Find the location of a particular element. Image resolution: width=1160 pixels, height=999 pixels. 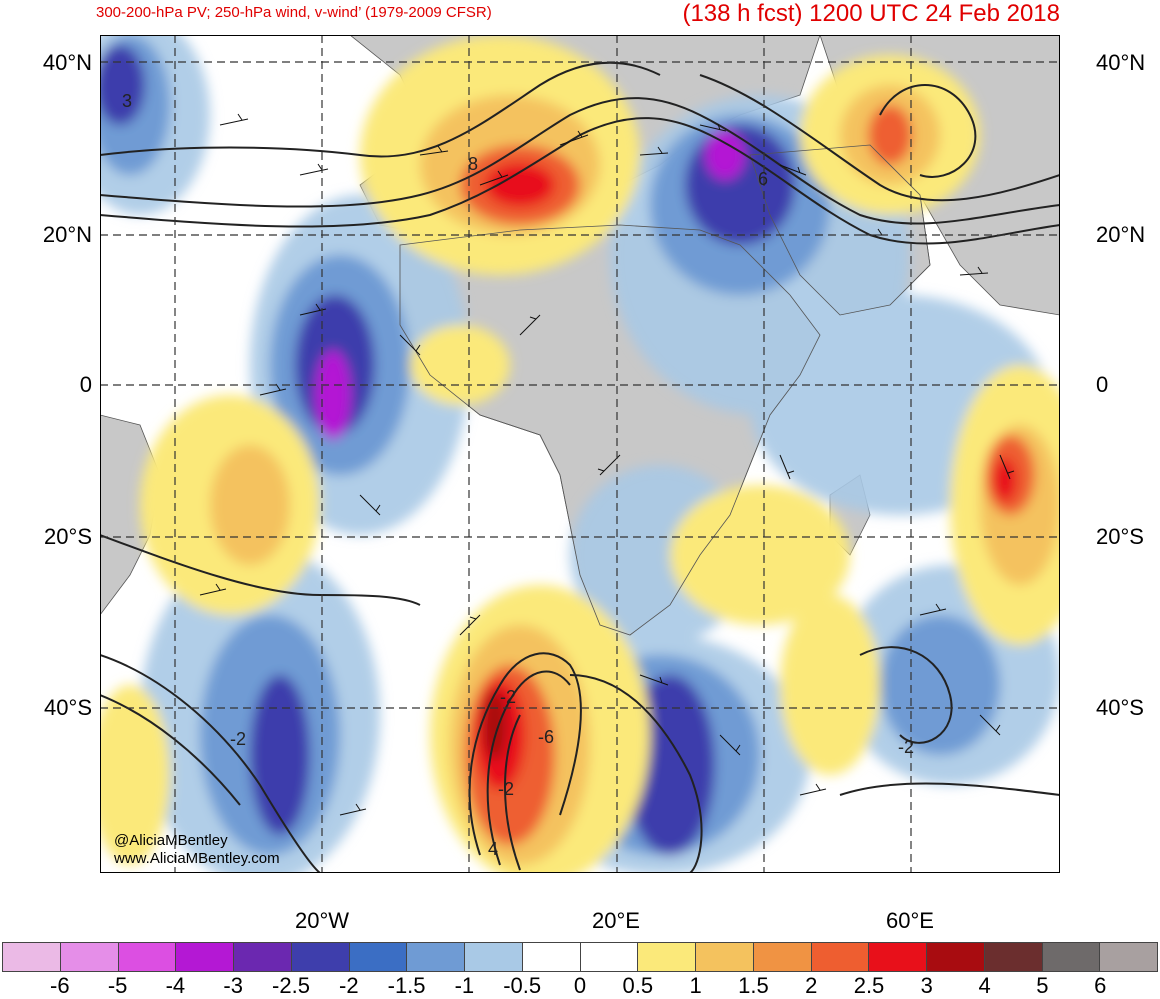

contour-label: 4 is located at coordinates (493, 849).